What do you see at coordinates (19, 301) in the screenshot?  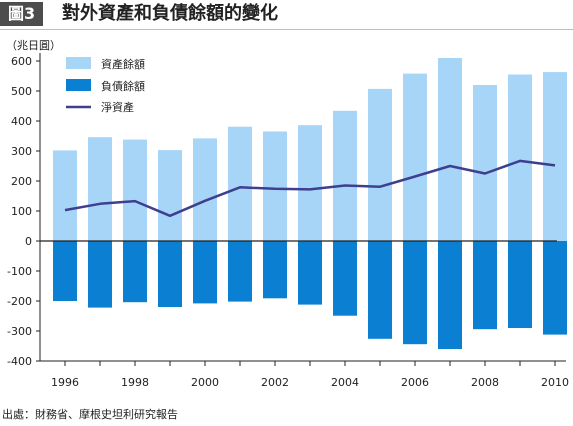 I see `y-tick-label: -200` at bounding box center [19, 301].